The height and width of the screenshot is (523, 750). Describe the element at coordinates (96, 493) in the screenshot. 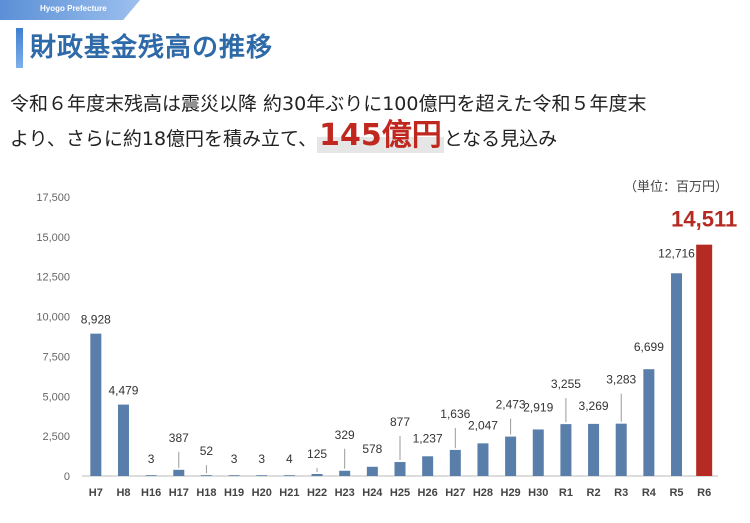

I see `x-tick-label-H7: H7` at that location.